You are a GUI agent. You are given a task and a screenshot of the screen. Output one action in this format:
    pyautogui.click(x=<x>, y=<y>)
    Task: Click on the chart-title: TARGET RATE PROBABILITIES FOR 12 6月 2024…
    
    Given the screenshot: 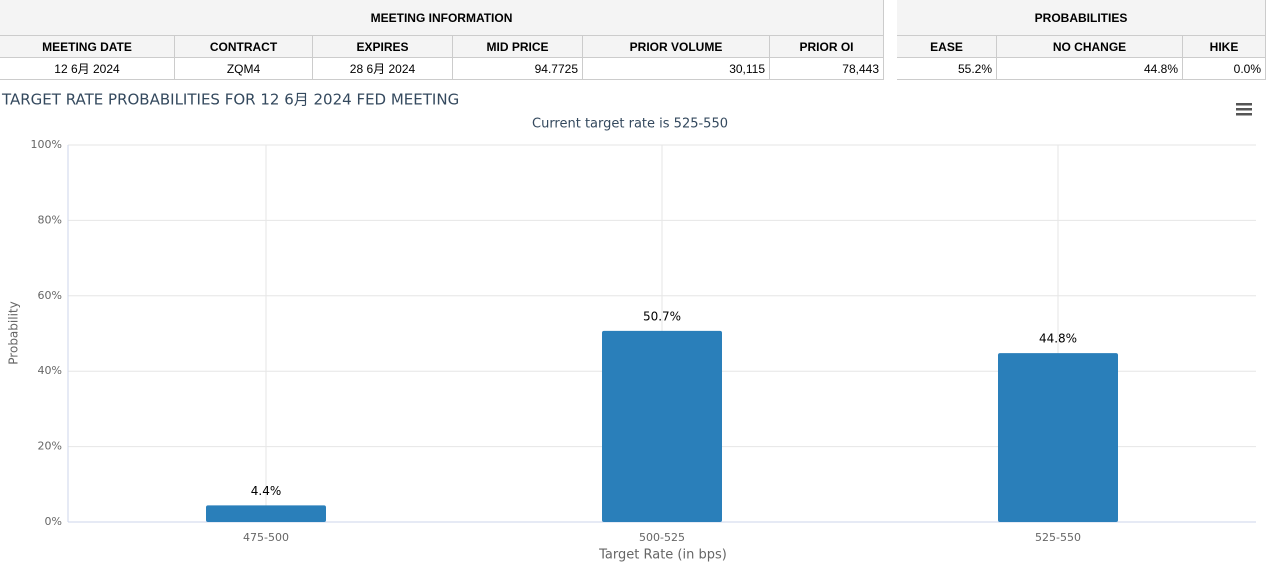 What is the action you would take?
    pyautogui.click(x=230, y=100)
    